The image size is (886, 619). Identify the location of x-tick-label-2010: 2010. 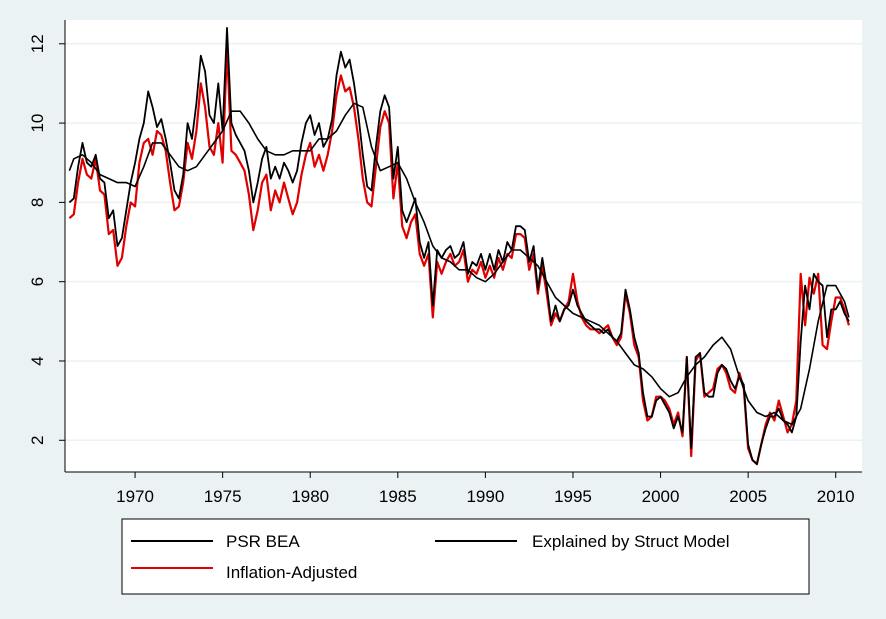
(836, 496).